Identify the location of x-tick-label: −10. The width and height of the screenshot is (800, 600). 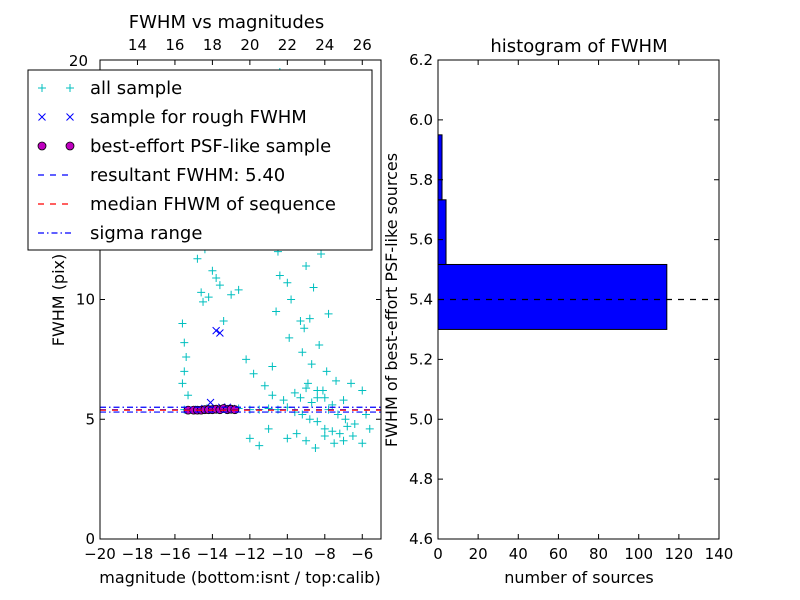
(288, 554).